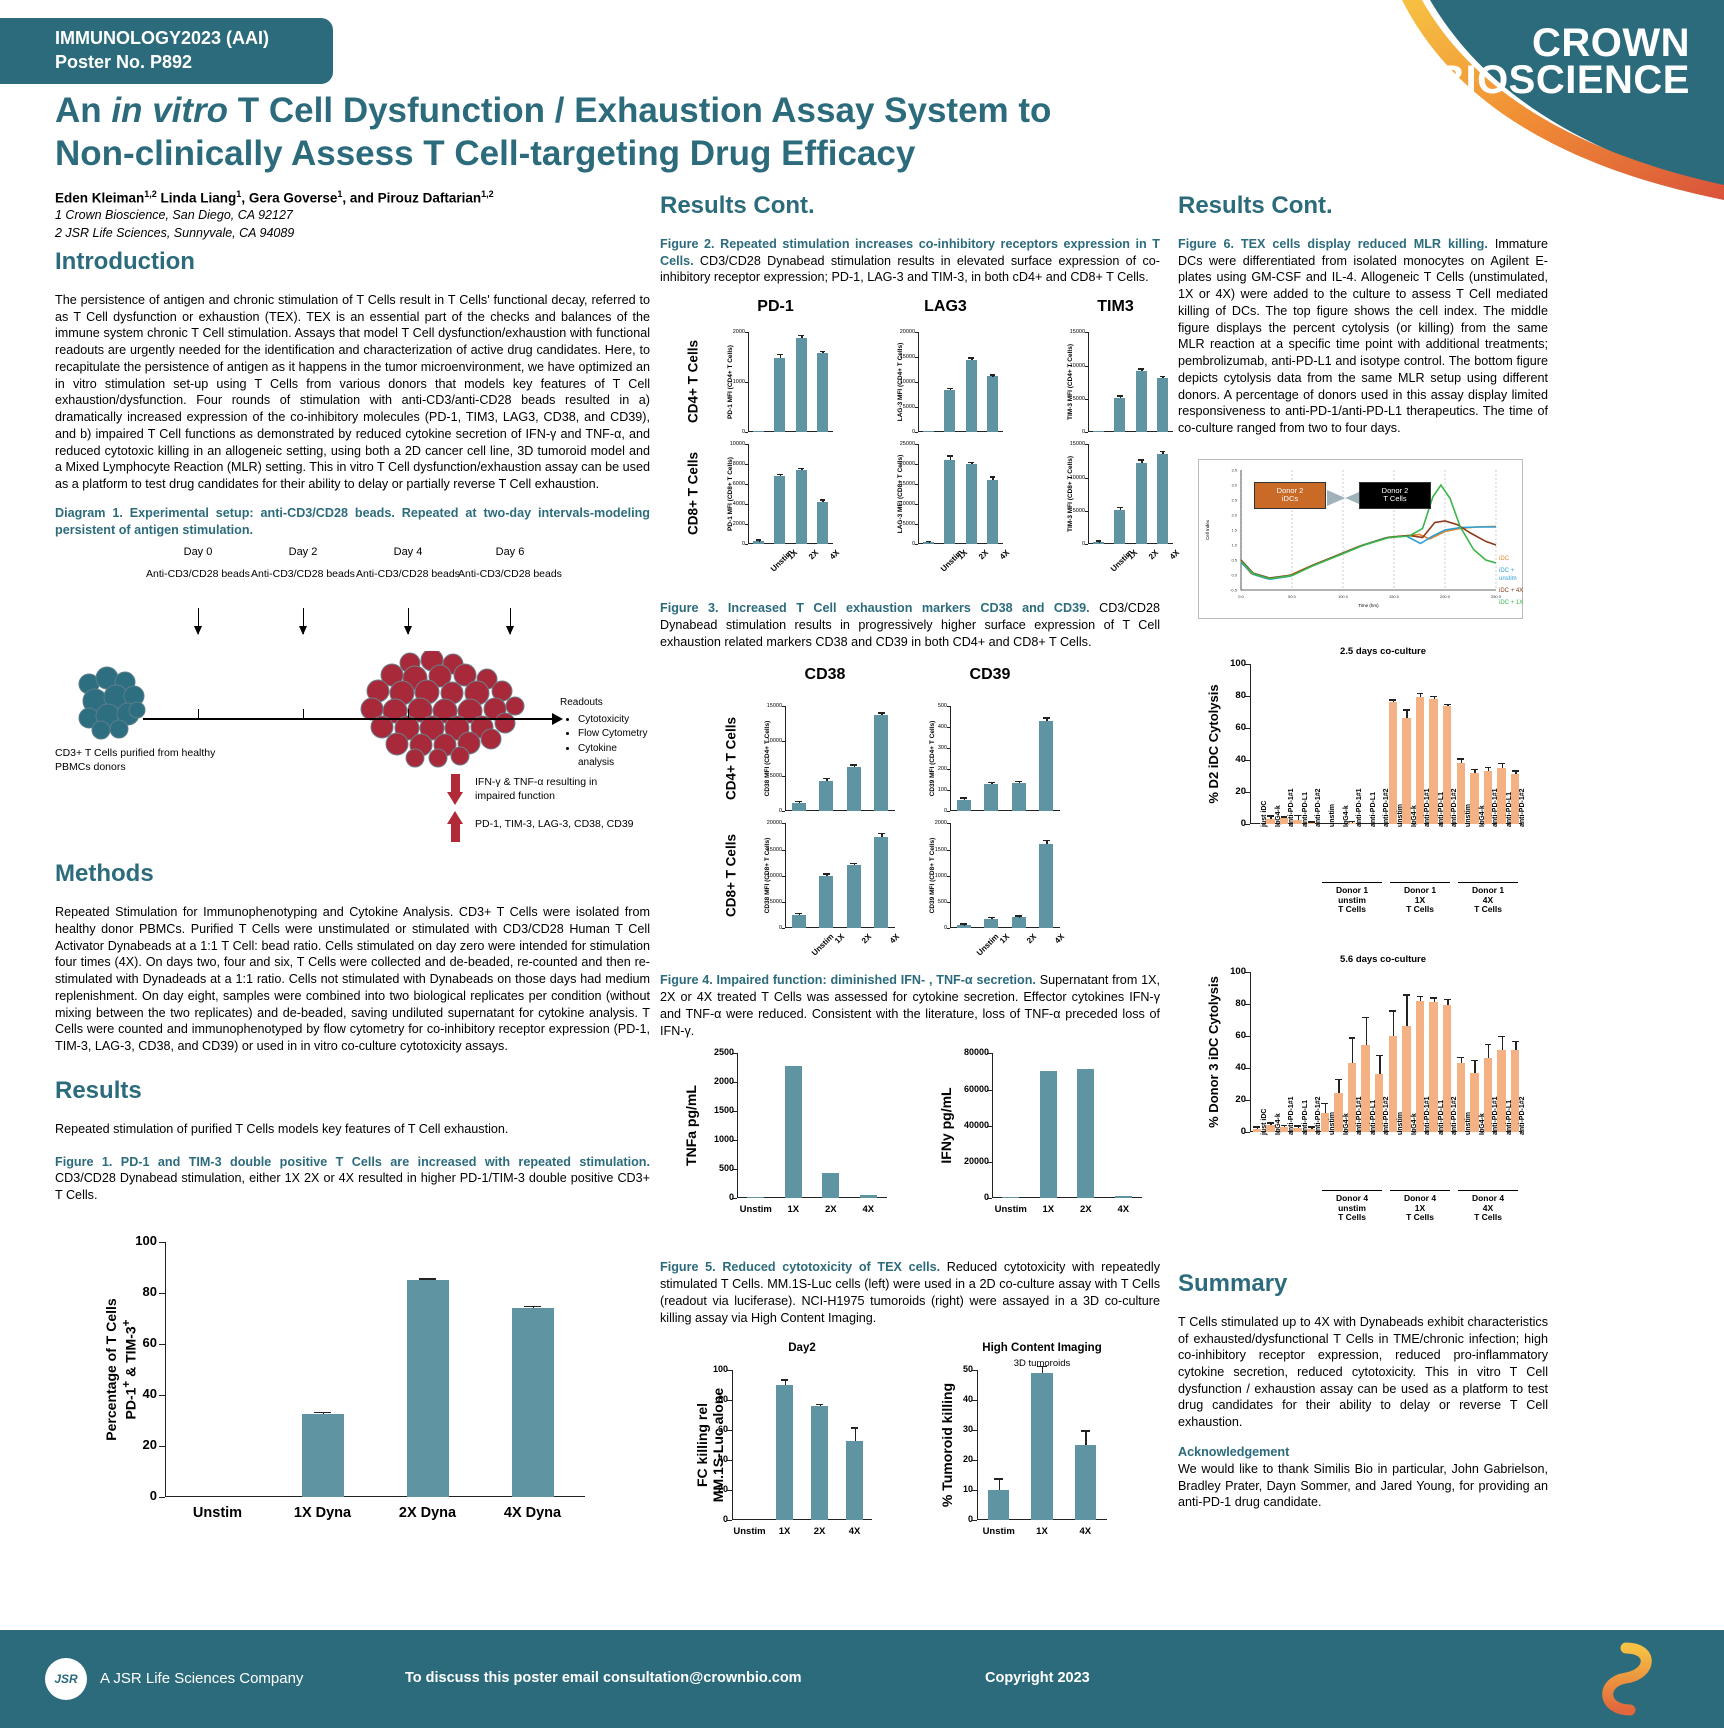  What do you see at coordinates (408, 574) in the screenshot?
I see `diagram-bead-label-2: Anti-CD3/CD28 beads` at bounding box center [408, 574].